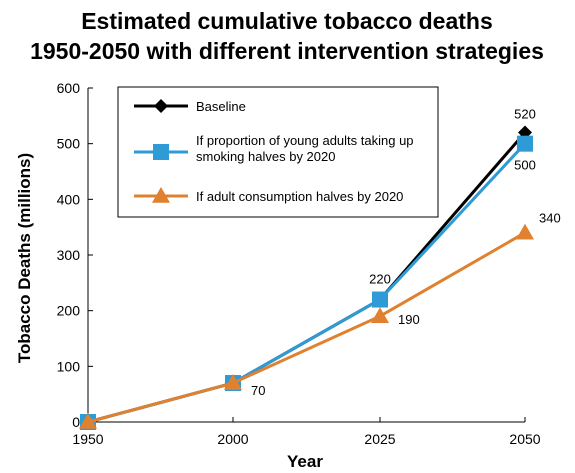 This screenshot has width=575, height=473. What do you see at coordinates (265, 156) in the screenshot?
I see `legend-label: smoking halves by 2020` at bounding box center [265, 156].